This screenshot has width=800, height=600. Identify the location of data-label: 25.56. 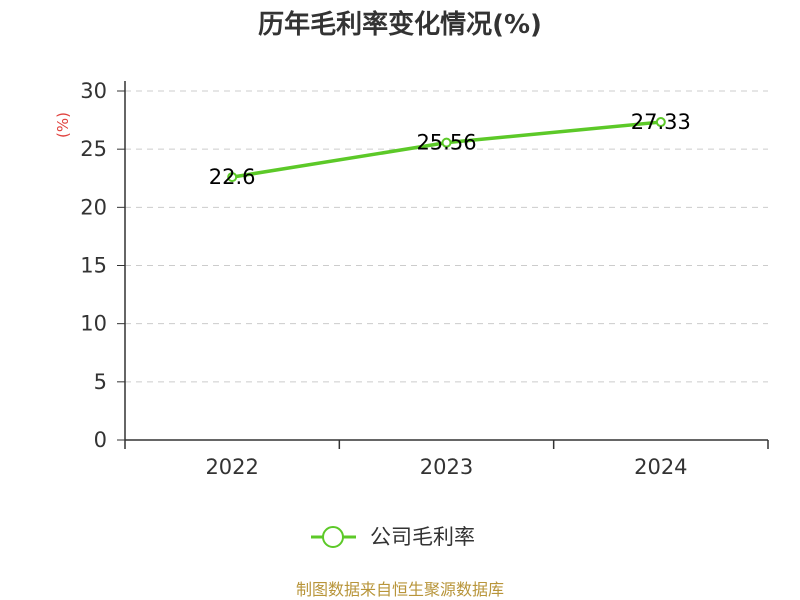
(446, 143).